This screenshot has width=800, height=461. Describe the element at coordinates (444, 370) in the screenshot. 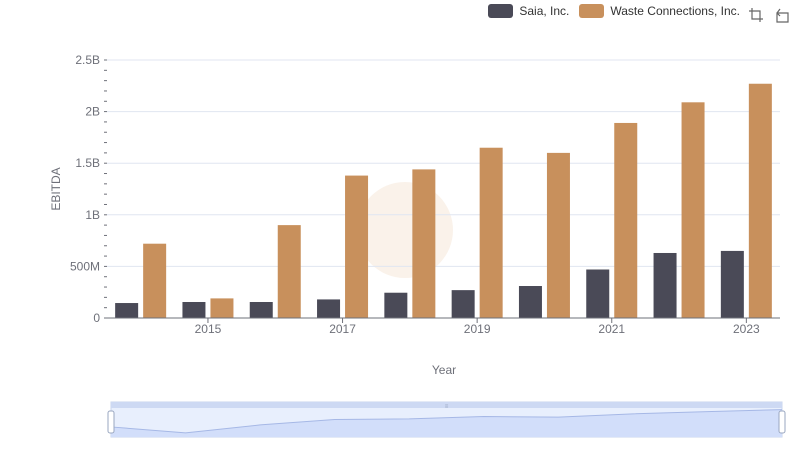

I see `x-axis-title: Year` at that location.